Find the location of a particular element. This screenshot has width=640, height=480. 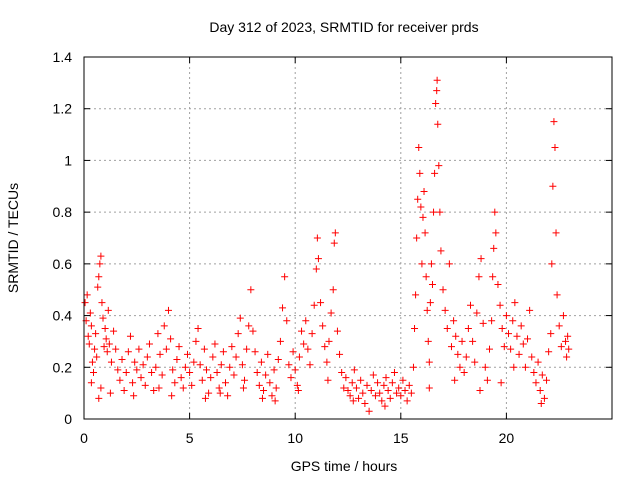

x-tick-label: 20 is located at coordinates (507, 438).